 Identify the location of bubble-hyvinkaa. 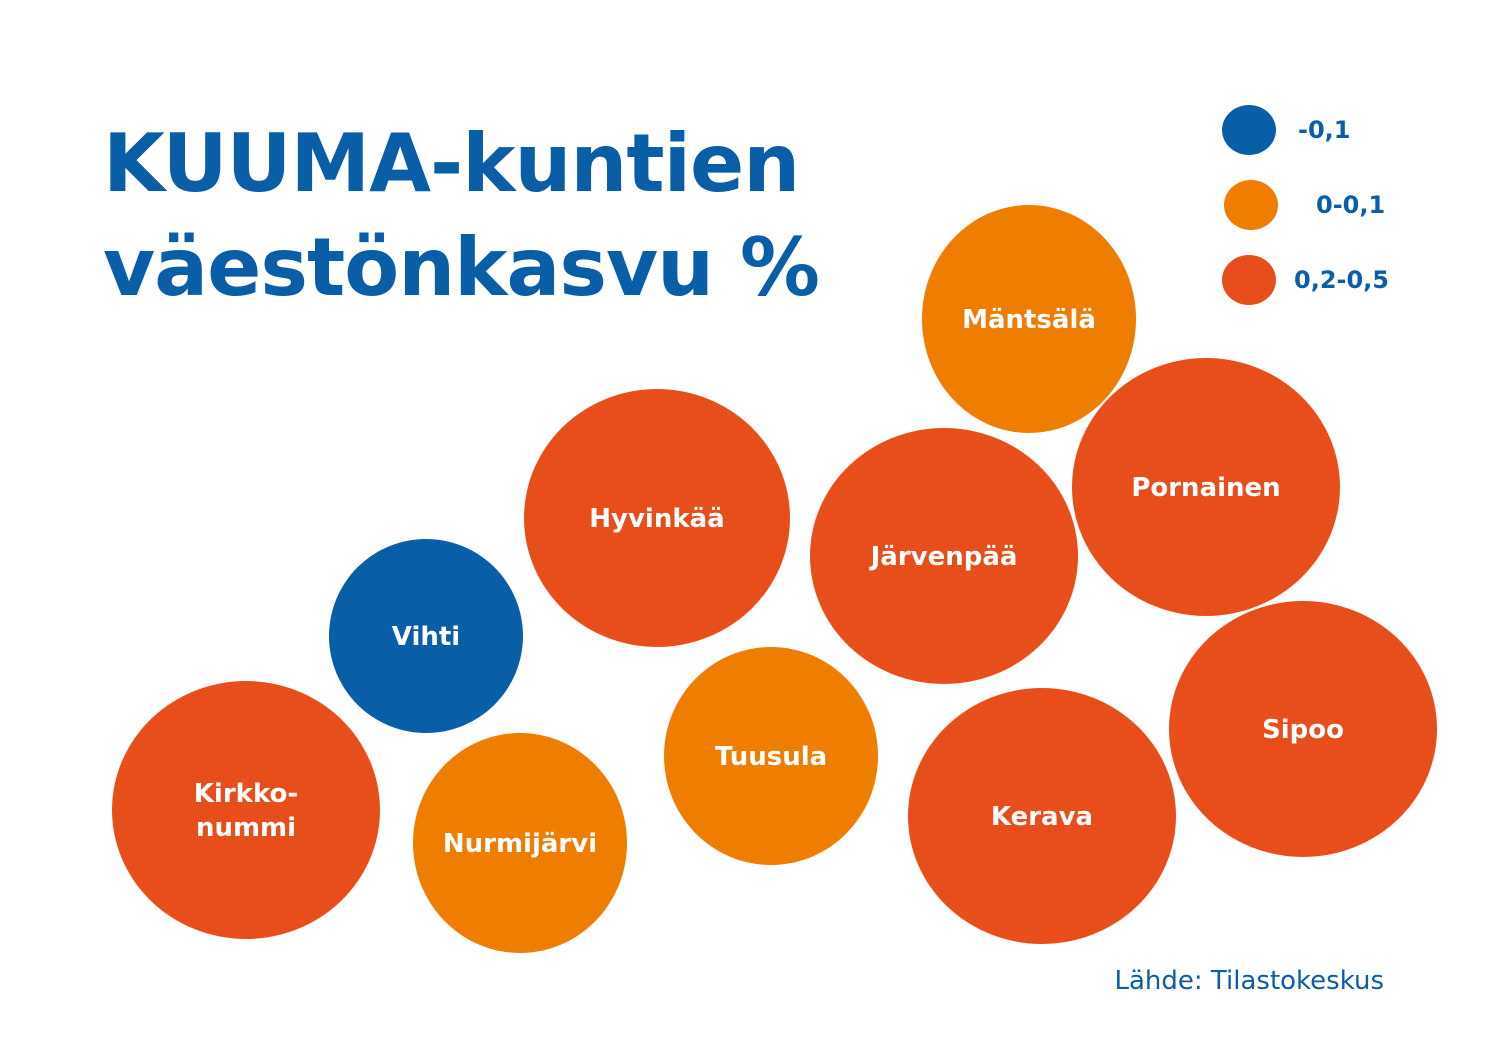
(657, 518).